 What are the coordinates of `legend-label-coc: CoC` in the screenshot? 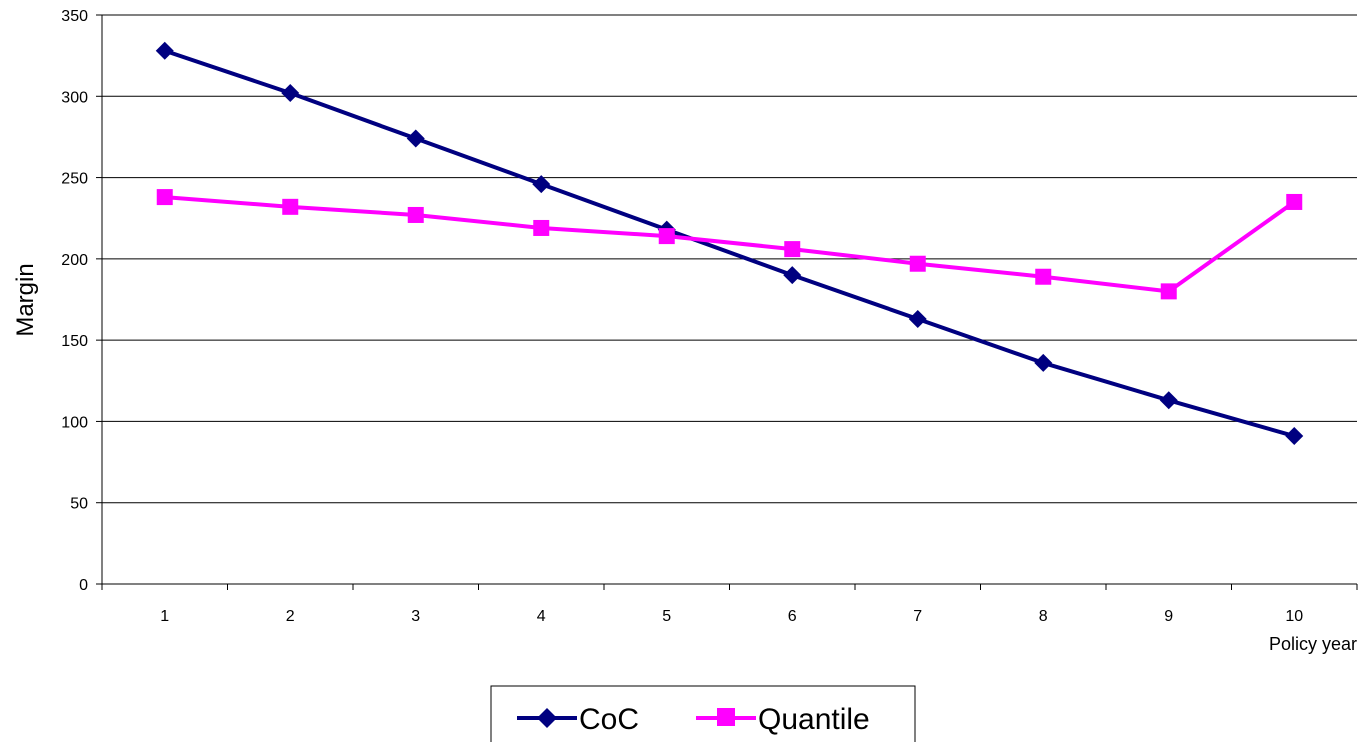 It's located at (609, 719).